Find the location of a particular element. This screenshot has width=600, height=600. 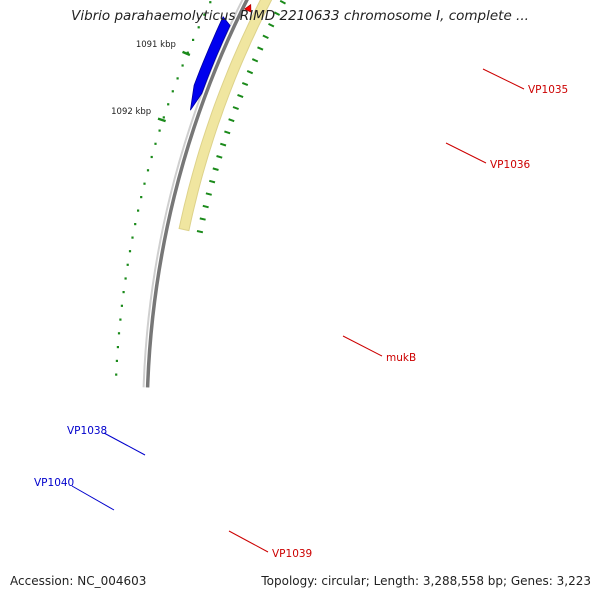

backbone-inner-line is located at coordinates (193, 194).